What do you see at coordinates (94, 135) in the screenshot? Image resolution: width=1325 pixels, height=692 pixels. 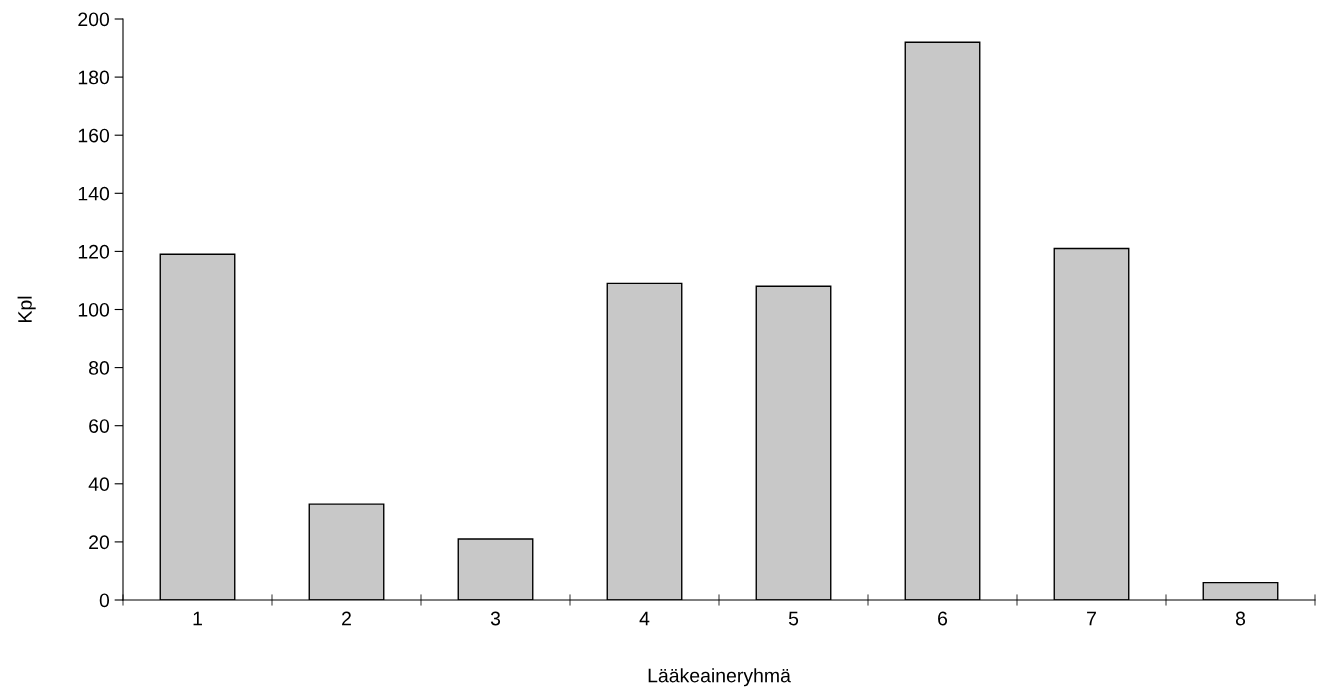 I see `y-tick-label: 160` at bounding box center [94, 135].